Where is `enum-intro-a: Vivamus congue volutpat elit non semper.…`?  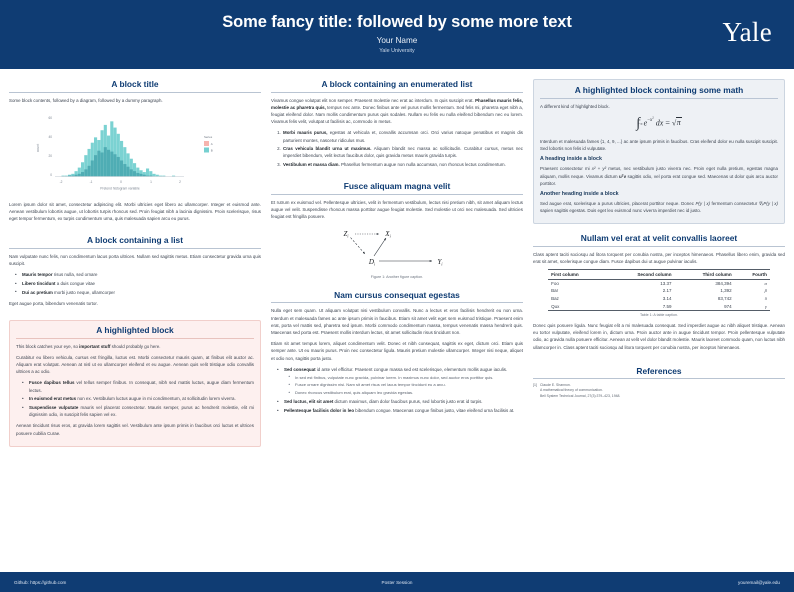 enum-intro-a: Vivamus congue volutpat elit non semper.… is located at coordinates (373, 100).